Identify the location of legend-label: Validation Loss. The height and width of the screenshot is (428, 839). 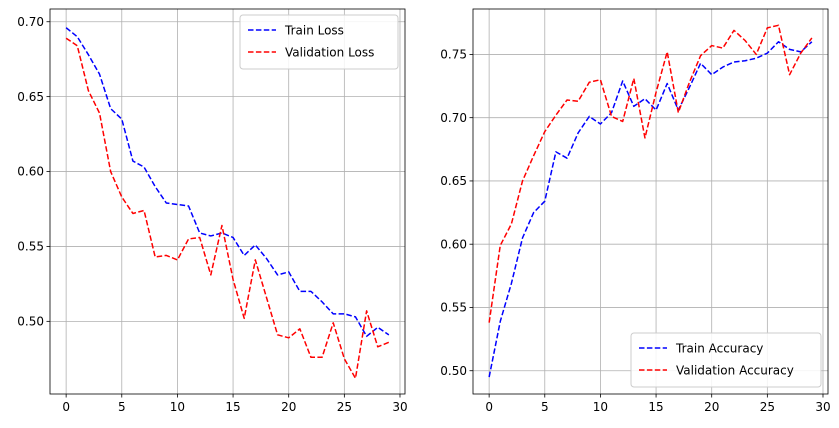
(329, 52).